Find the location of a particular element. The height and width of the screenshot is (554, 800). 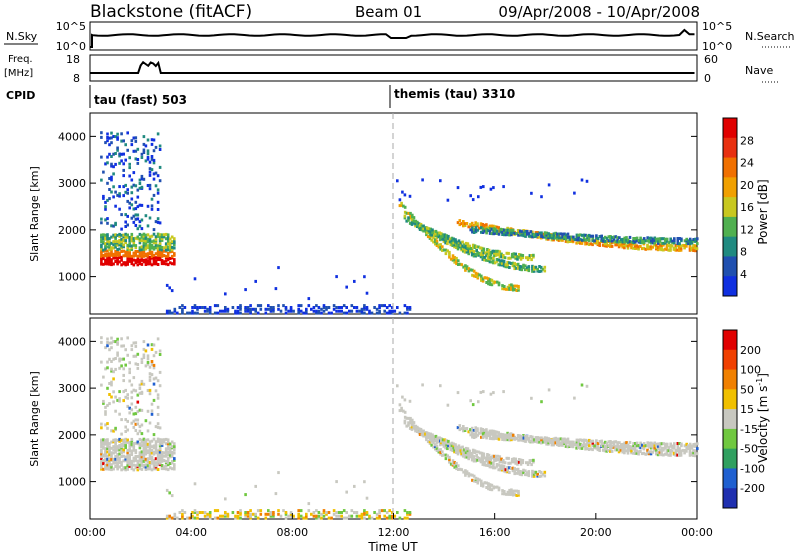

colorbar-tick-label: 16 is located at coordinates (747, 207).